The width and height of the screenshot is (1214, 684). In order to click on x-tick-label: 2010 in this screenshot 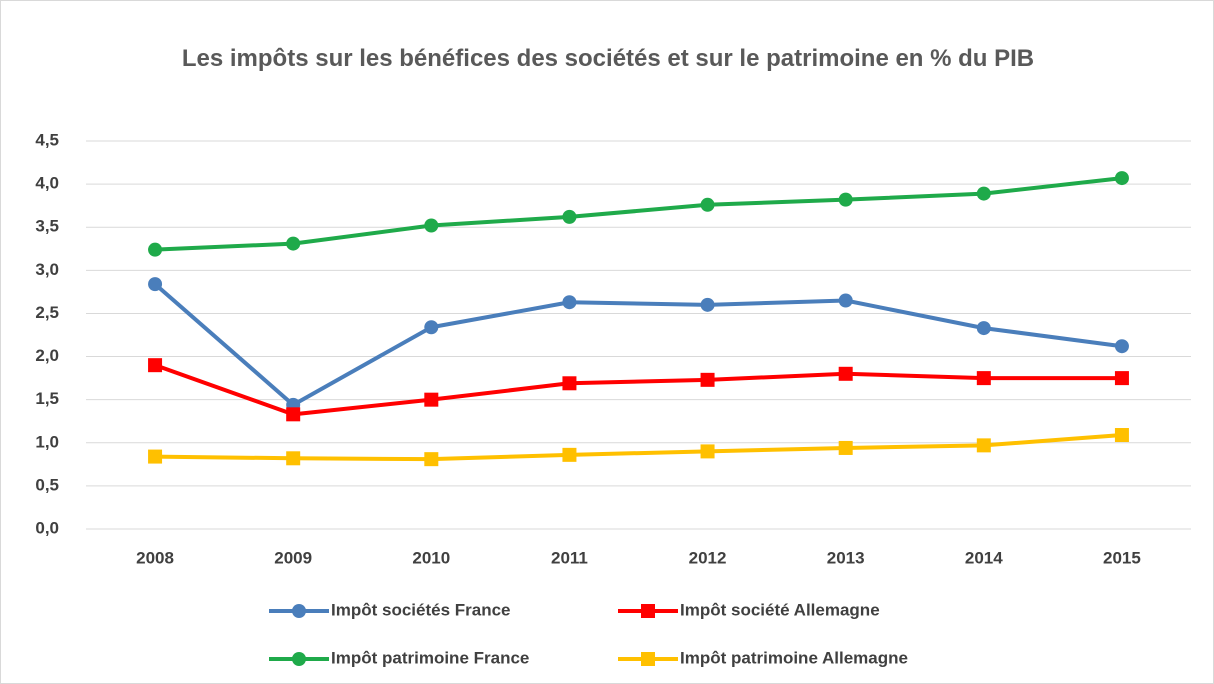, I will do `click(431, 557)`.